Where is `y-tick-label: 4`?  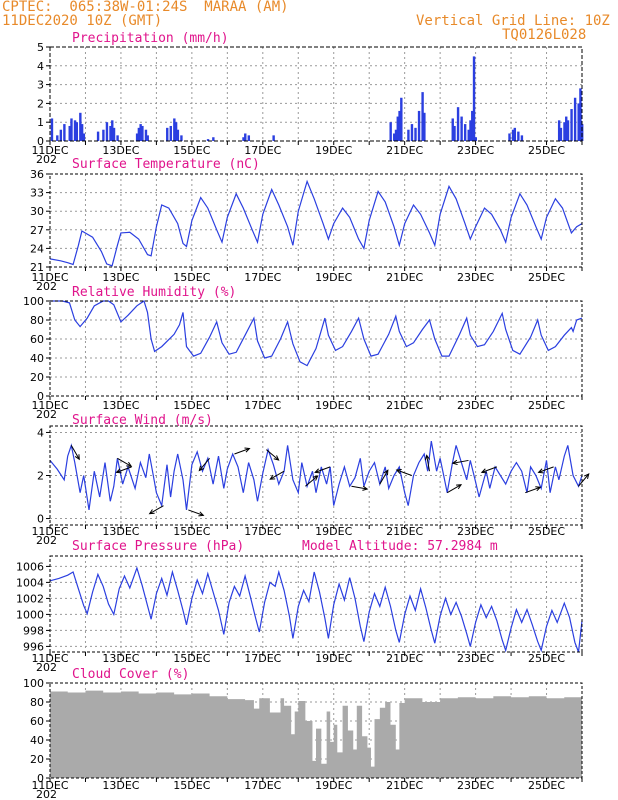 y-tick-label: 4 is located at coordinates (40, 432).